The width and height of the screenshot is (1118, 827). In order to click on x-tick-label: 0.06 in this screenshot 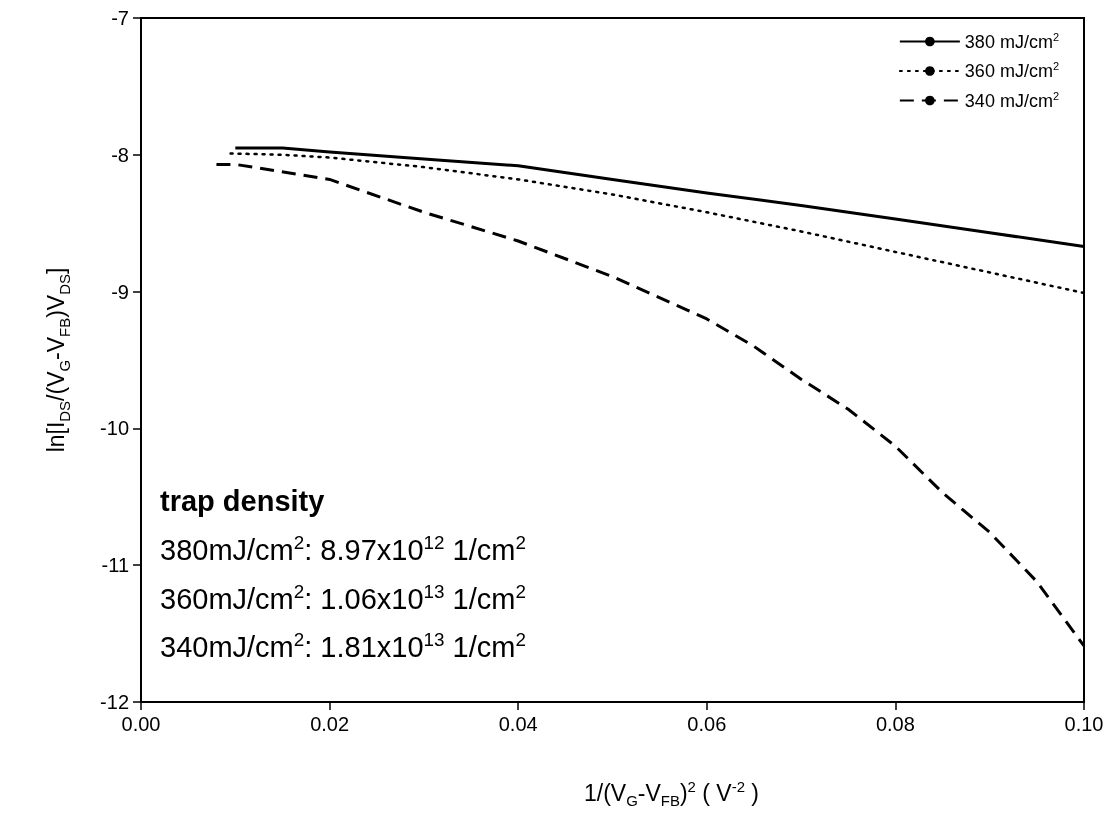, I will do `click(707, 724)`.